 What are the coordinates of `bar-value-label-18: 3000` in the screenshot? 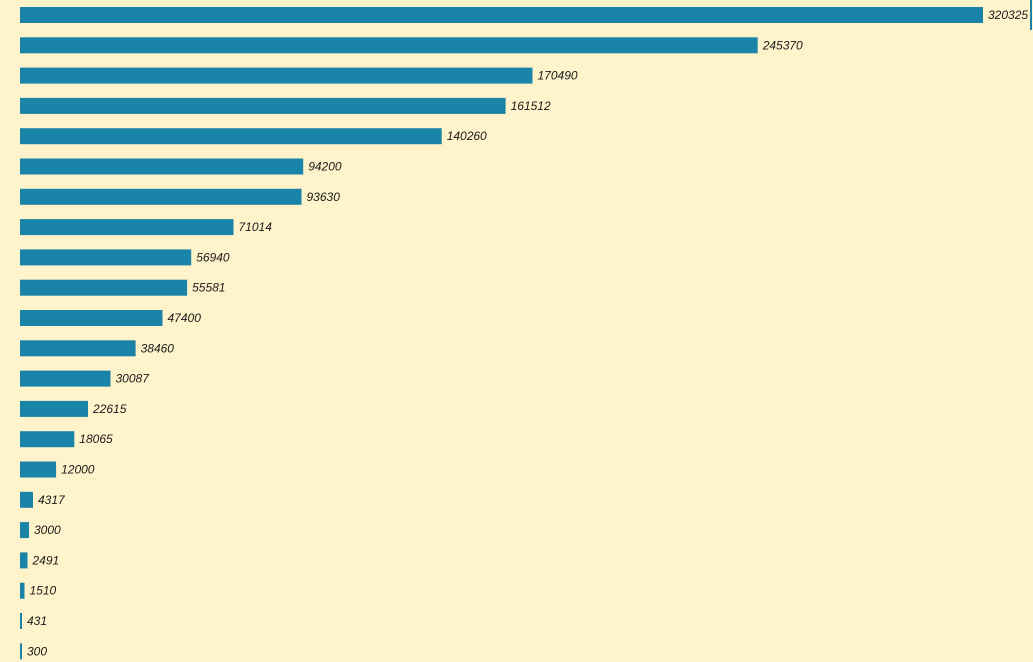 It's located at (47, 530).